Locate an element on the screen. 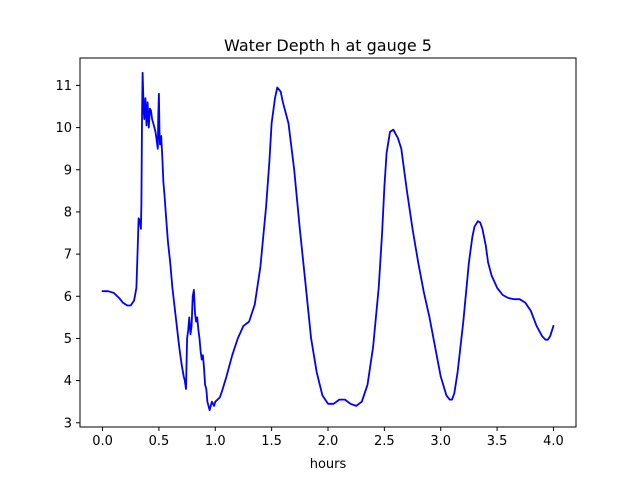 Image resolution: width=640 pixels, height=480 pixels. y-tick-label: 10 is located at coordinates (63, 128).